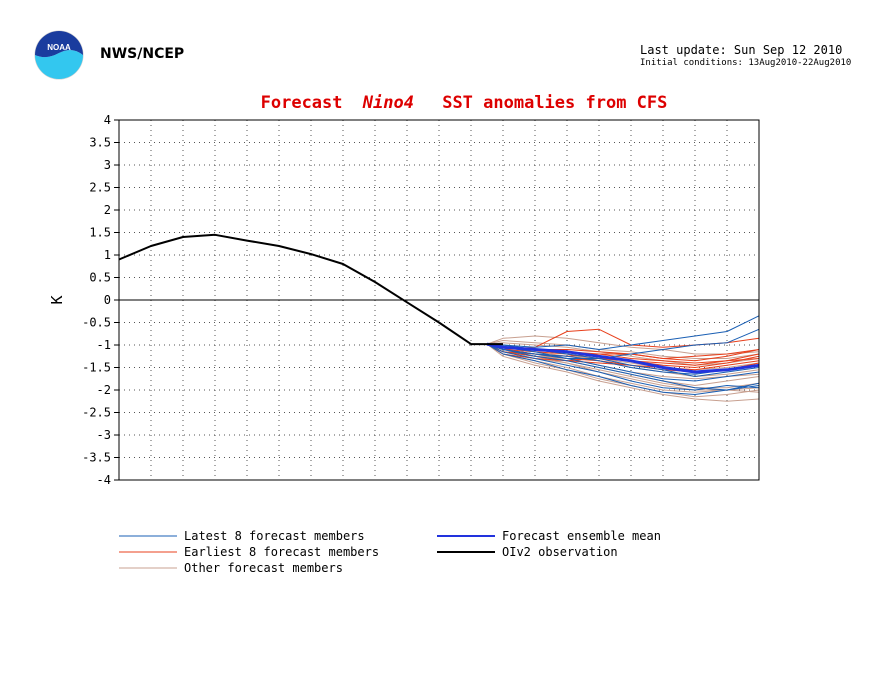  Describe the element at coordinates (104, 480) in the screenshot. I see `y-tick-label: -4` at that location.